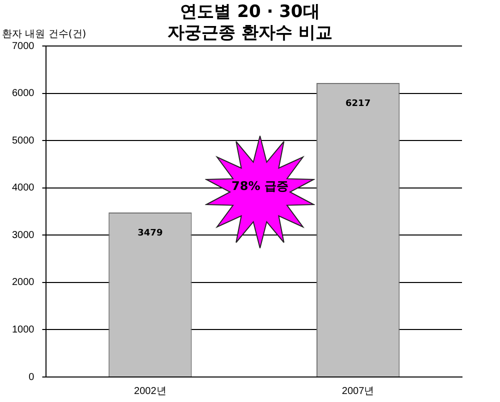  I want to click on y-tick-label: 3000, so click(23, 235).